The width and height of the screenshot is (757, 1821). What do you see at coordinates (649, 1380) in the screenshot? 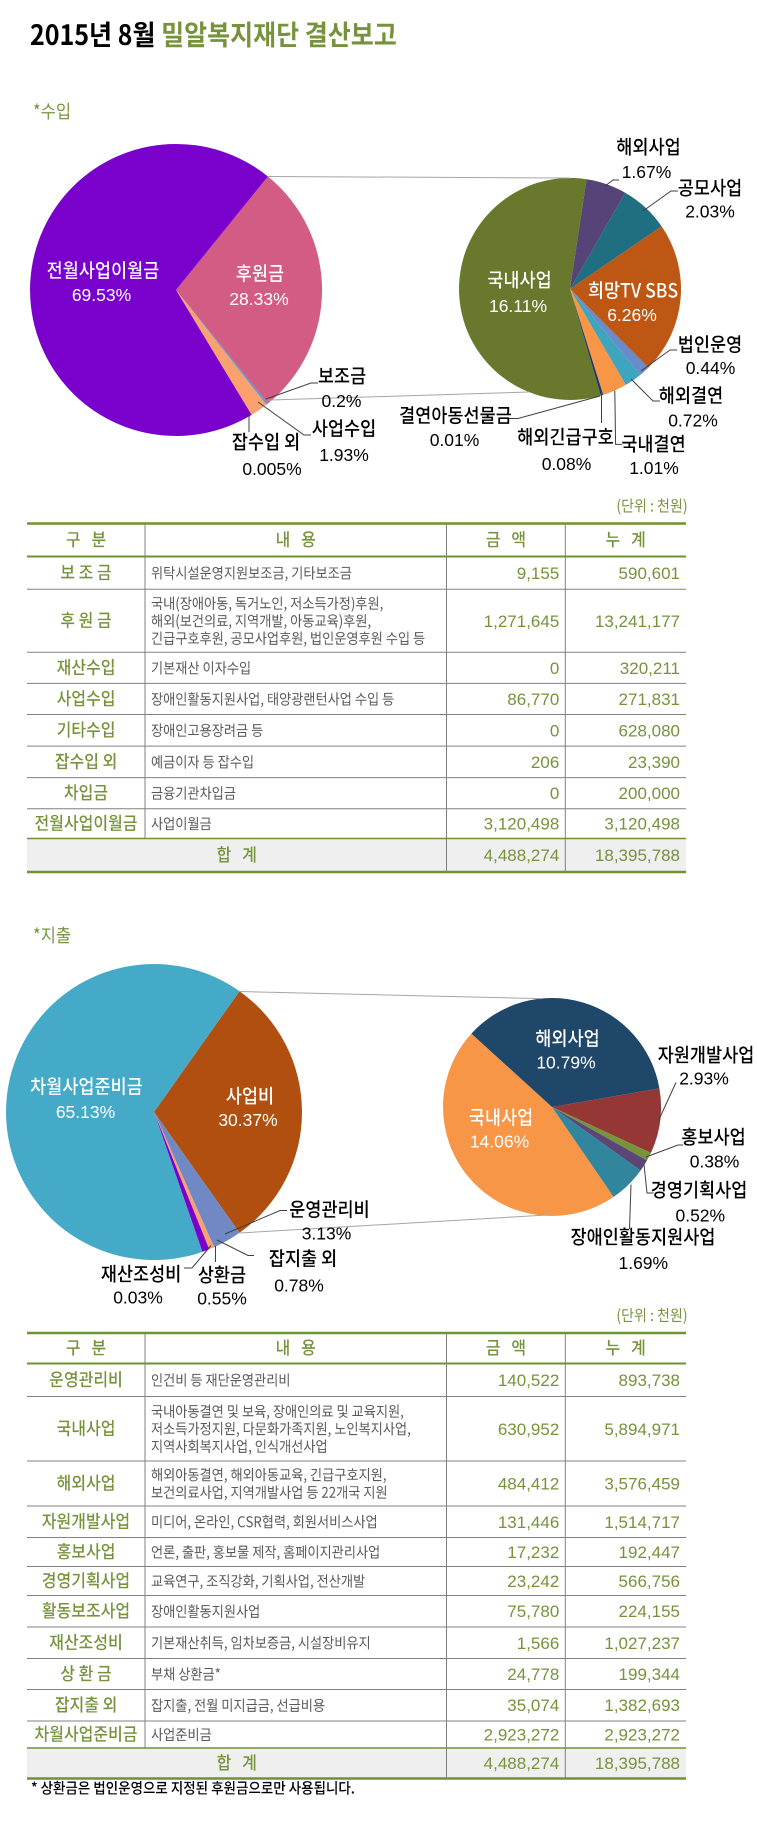
I see `svg-text: 893,738` at bounding box center [649, 1380].